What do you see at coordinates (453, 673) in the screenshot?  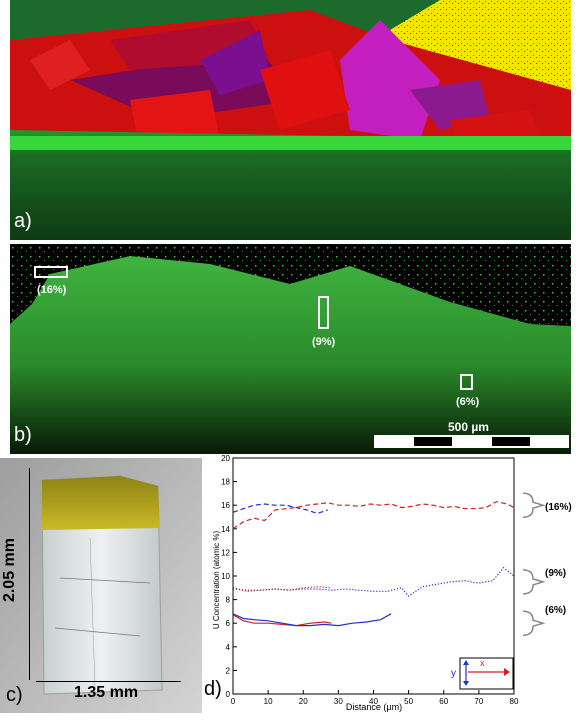 I see `inset-y-label: y` at bounding box center [453, 673].